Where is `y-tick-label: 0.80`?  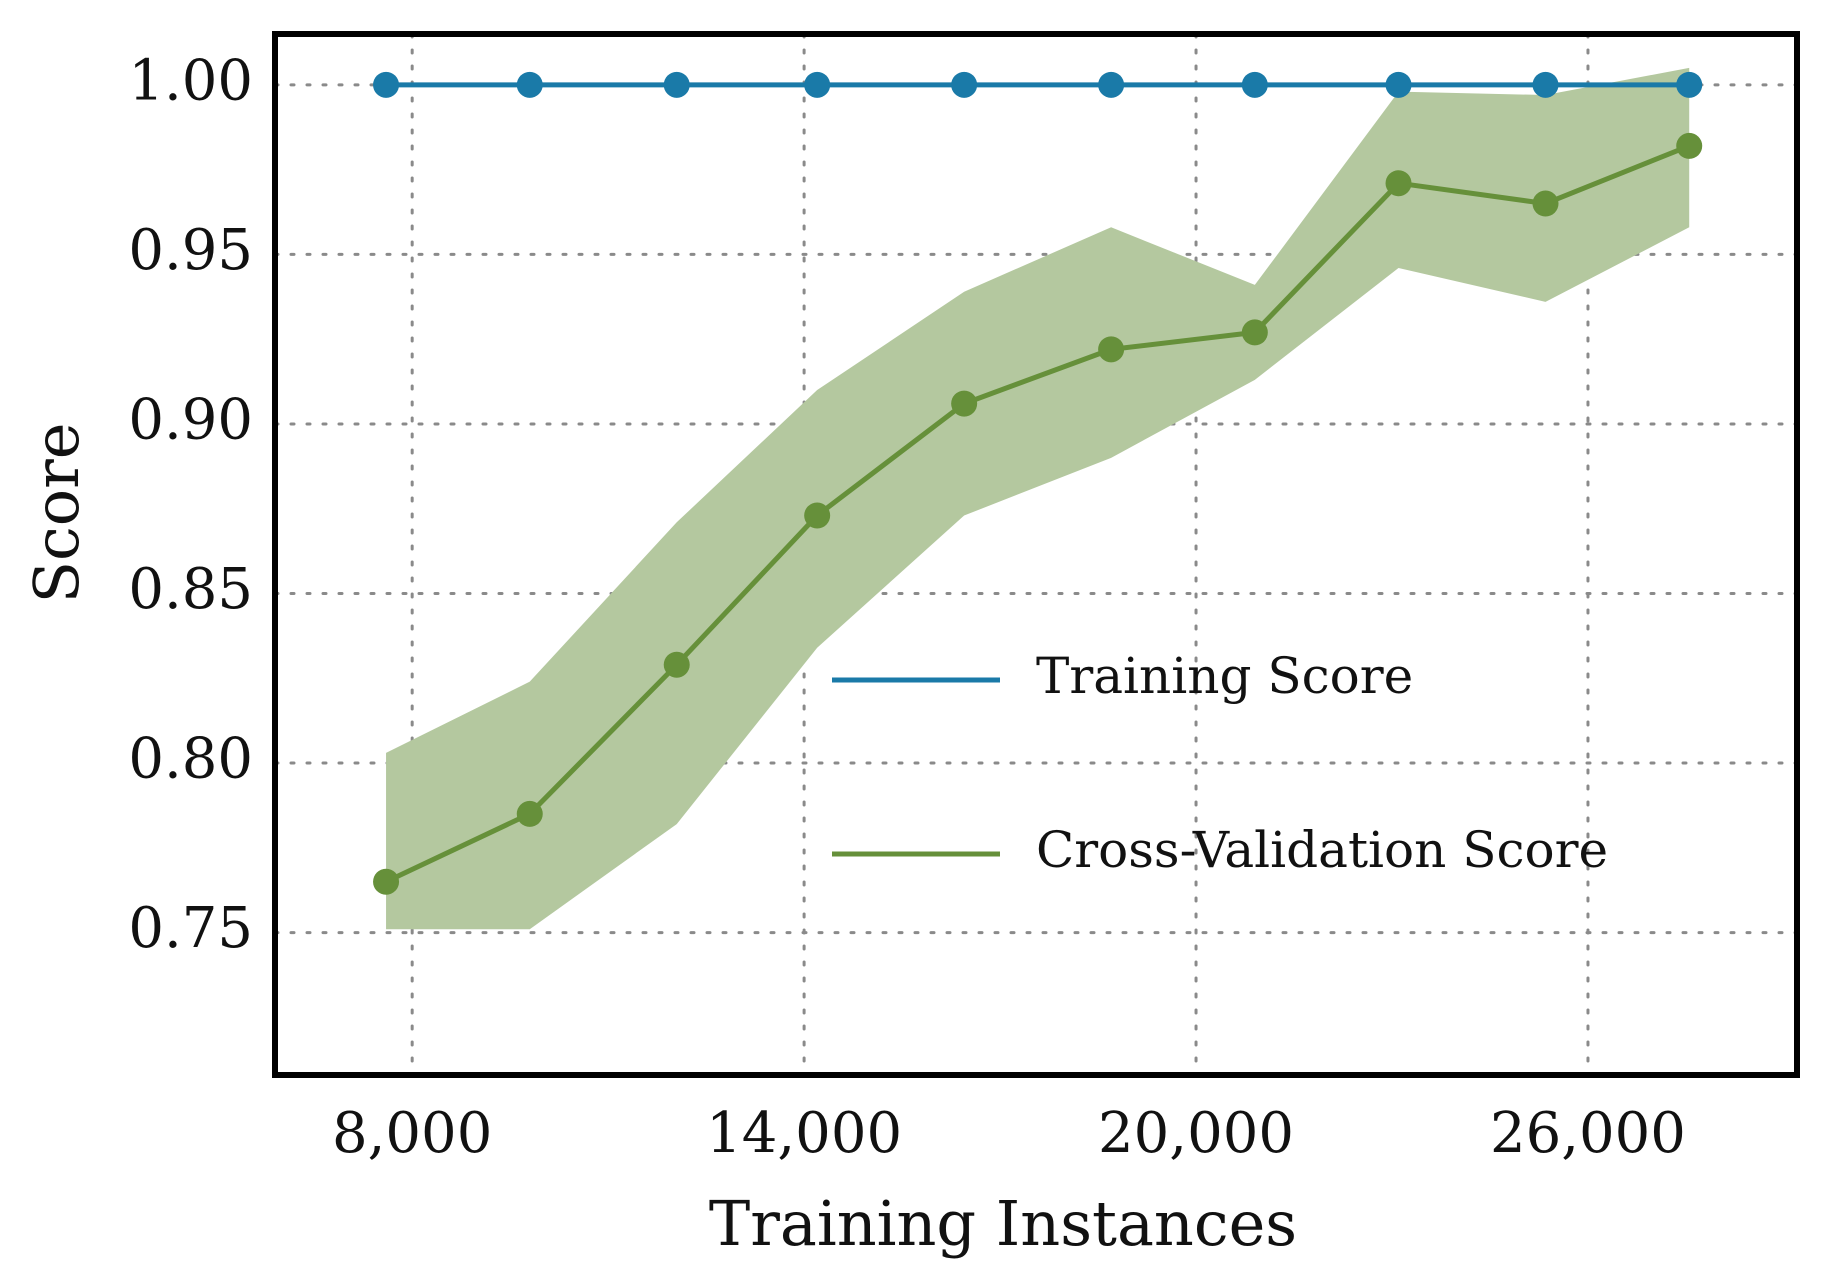 y-tick-label: 0.80 is located at coordinates (190, 759).